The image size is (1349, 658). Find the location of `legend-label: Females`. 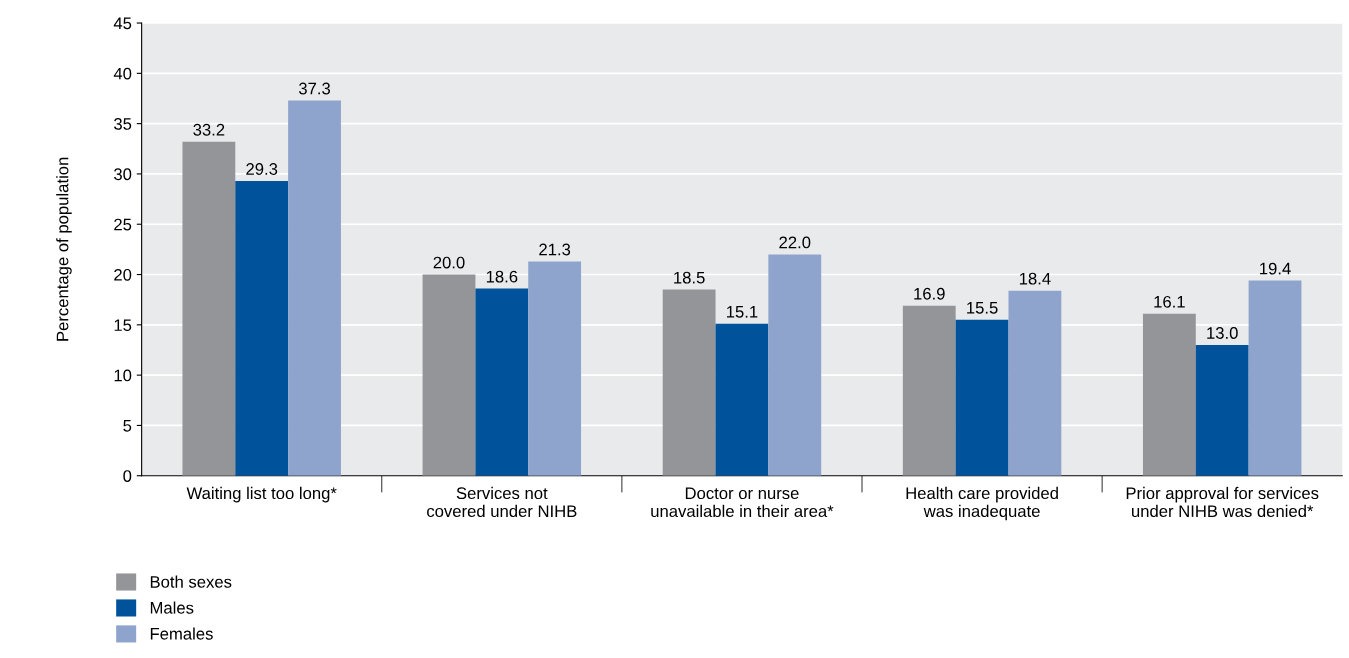

legend-label: Females is located at coordinates (181, 633).